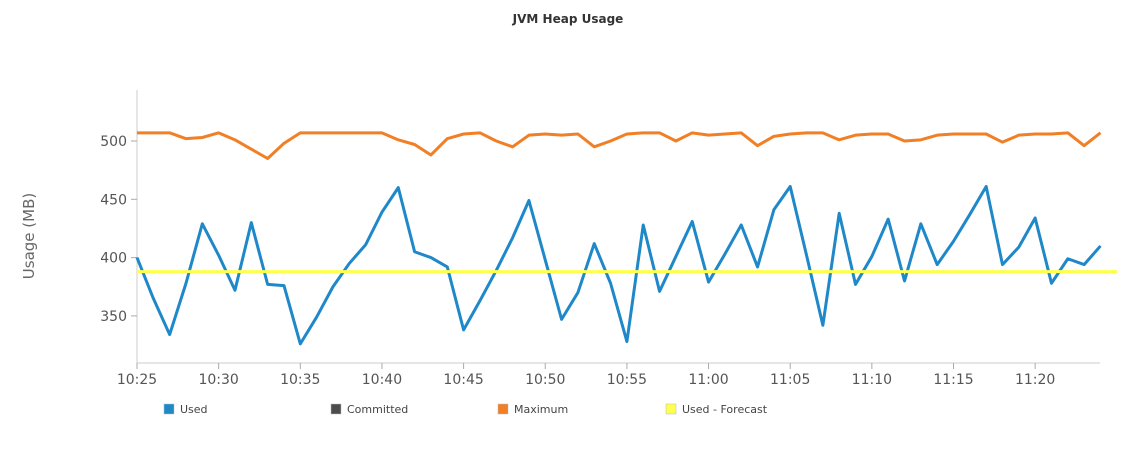  What do you see at coordinates (619, 145) in the screenshot?
I see `series-line-maximum` at bounding box center [619, 145].